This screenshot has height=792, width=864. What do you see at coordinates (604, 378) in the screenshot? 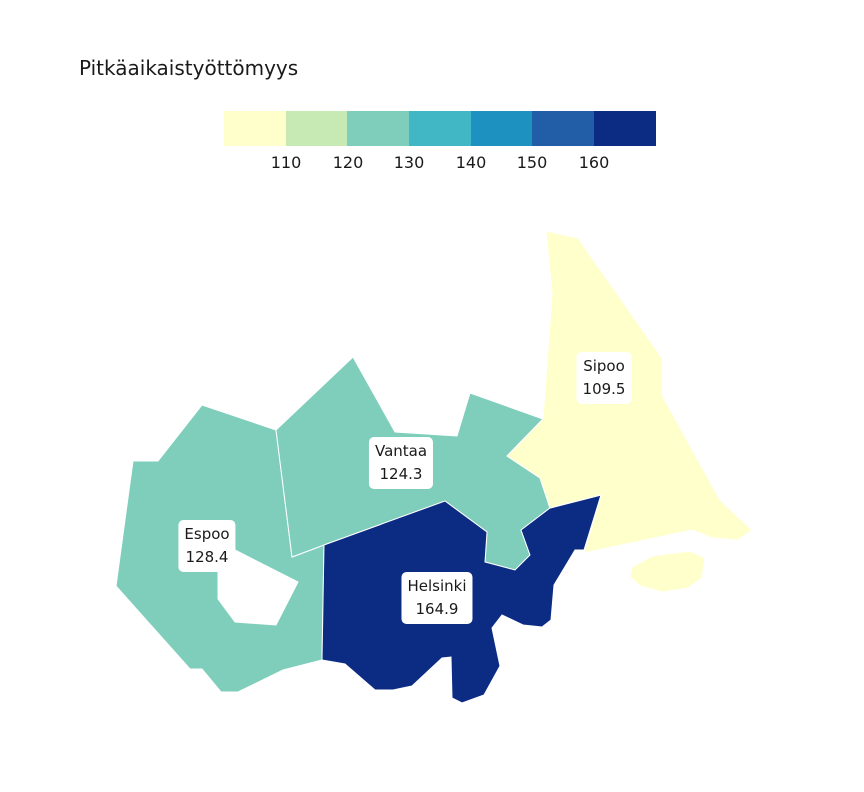
I see `label-sipoo: Sipoo 109.5` at bounding box center [604, 378].